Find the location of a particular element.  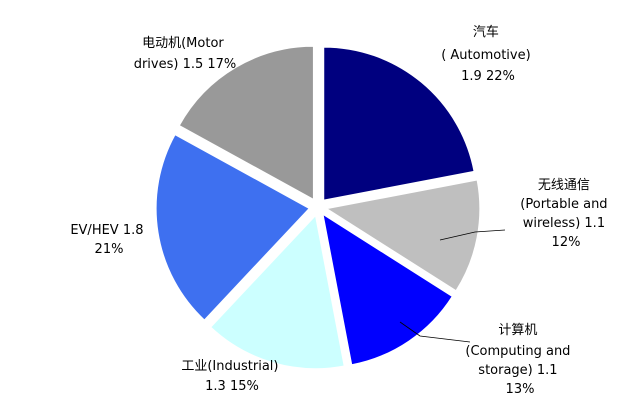

pie-slice-computing is located at coordinates (387, 289).